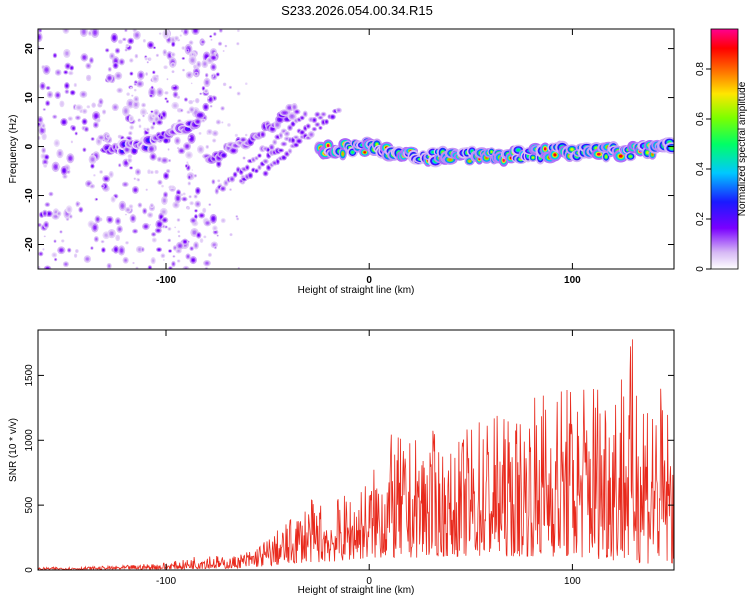 This screenshot has width=750, height=600. Describe the element at coordinates (572, 581) in the screenshot. I see `x-tick-label: 100` at that location.